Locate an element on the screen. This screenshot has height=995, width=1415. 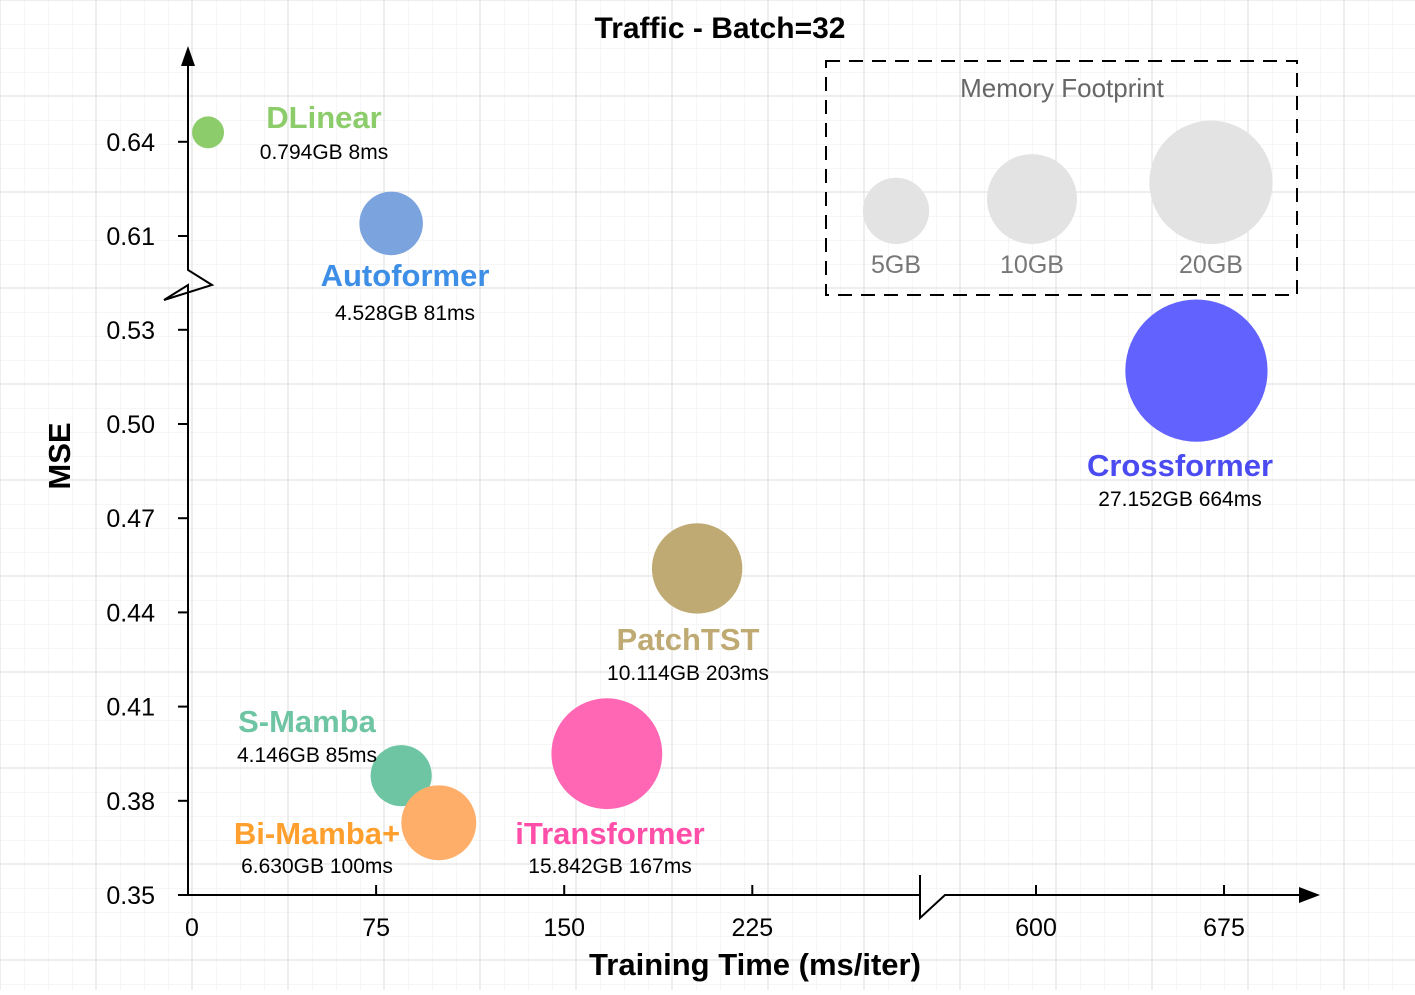
memory-legend: Memory Footprint 5GB 10GB 20GB is located at coordinates (1061, 178).